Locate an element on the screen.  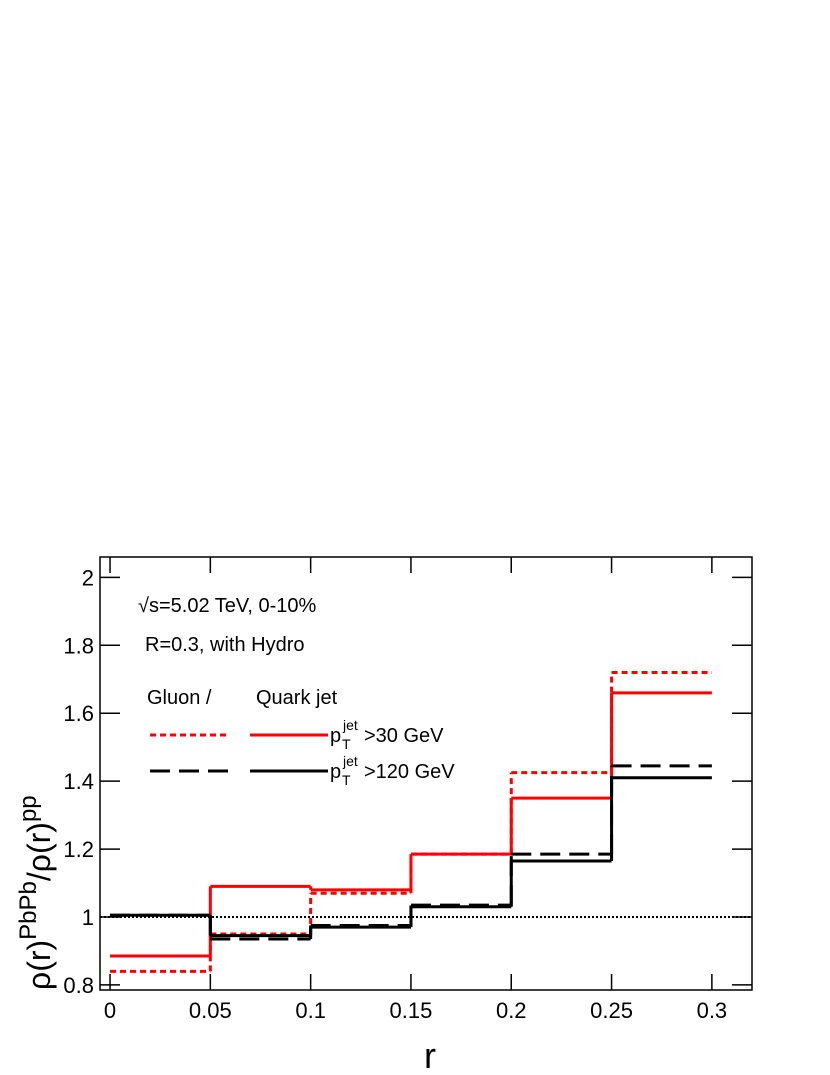
x-tick-label: 0.3 is located at coordinates (712, 1010).